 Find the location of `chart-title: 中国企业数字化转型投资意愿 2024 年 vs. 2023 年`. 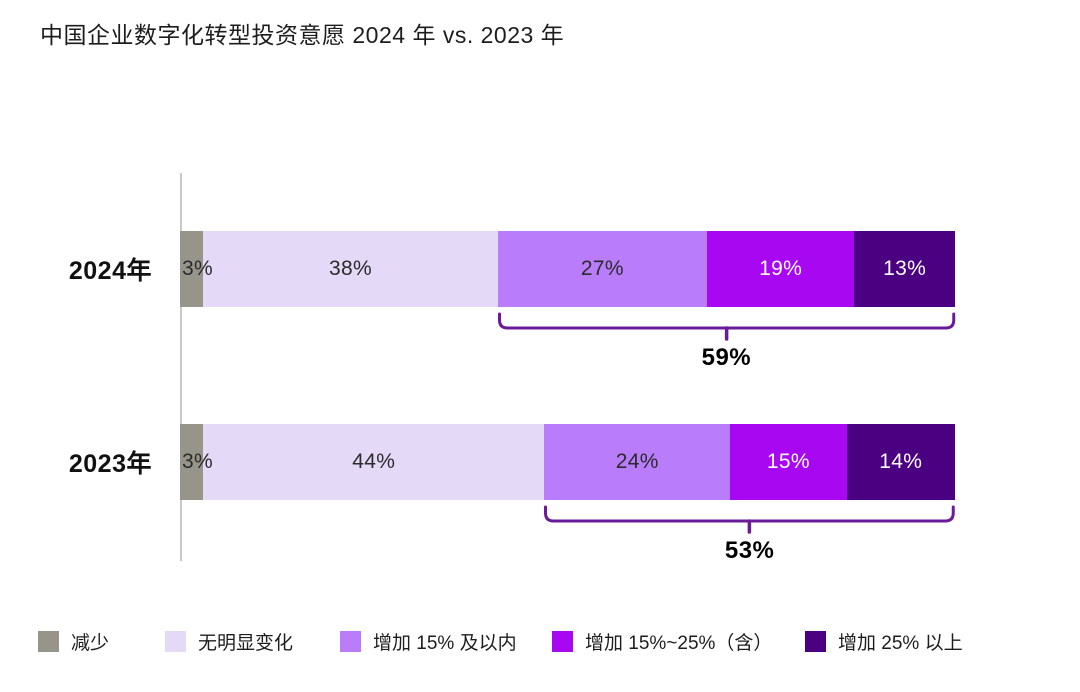

chart-title: 中国企业数字化转型投资意愿 2024 年 vs. 2023 年 is located at coordinates (302, 35).